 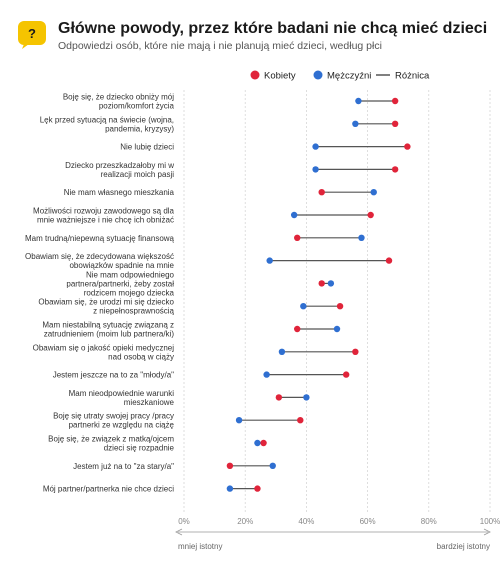 I want to click on x-tick-label: 0%, so click(x=184, y=521).